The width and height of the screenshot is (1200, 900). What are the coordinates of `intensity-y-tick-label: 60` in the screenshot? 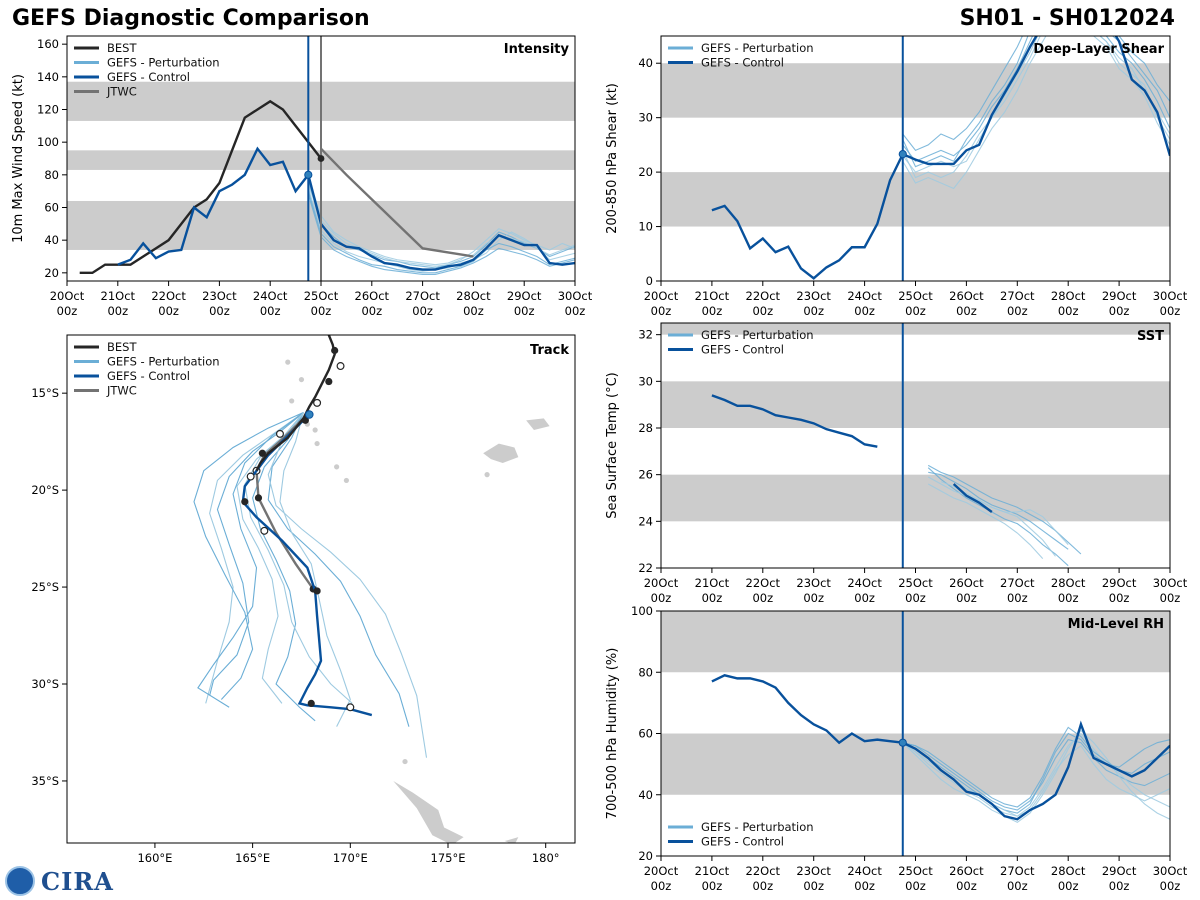 It's located at (51, 208).